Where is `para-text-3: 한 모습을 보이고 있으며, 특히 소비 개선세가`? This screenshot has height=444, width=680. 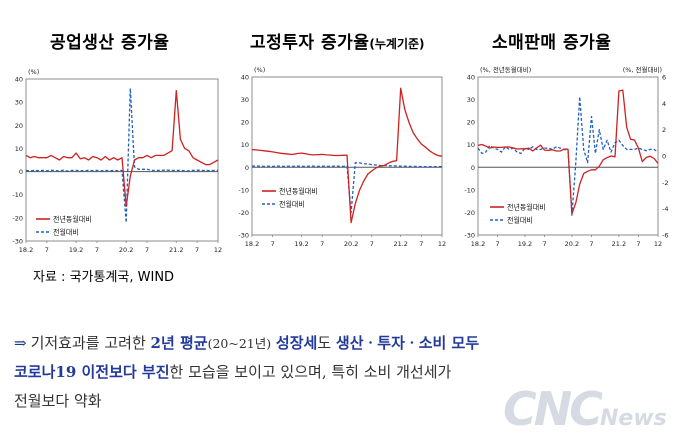 para-text-3: 한 모습을 보이고 있으며, 특히 소비 개선세가 is located at coordinates (310, 372).